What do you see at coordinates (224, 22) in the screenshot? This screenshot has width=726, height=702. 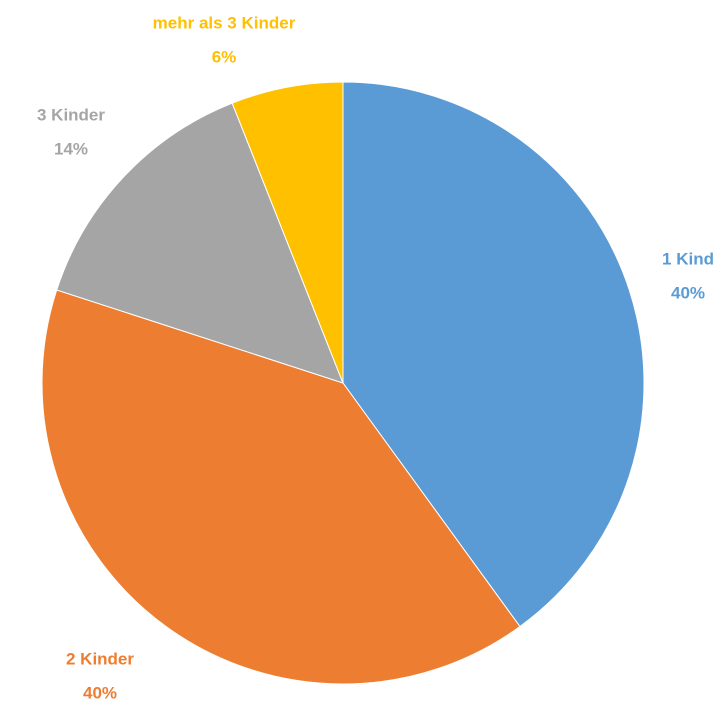 I see `category-label: mehr als 3 Kinder` at bounding box center [224, 22].